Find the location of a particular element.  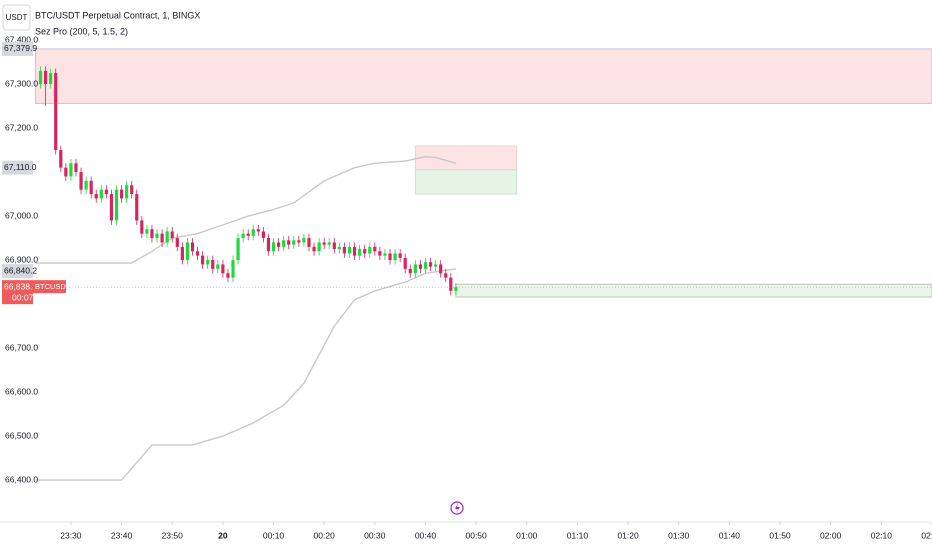

x-tick-label: 02:10 is located at coordinates (882, 535).